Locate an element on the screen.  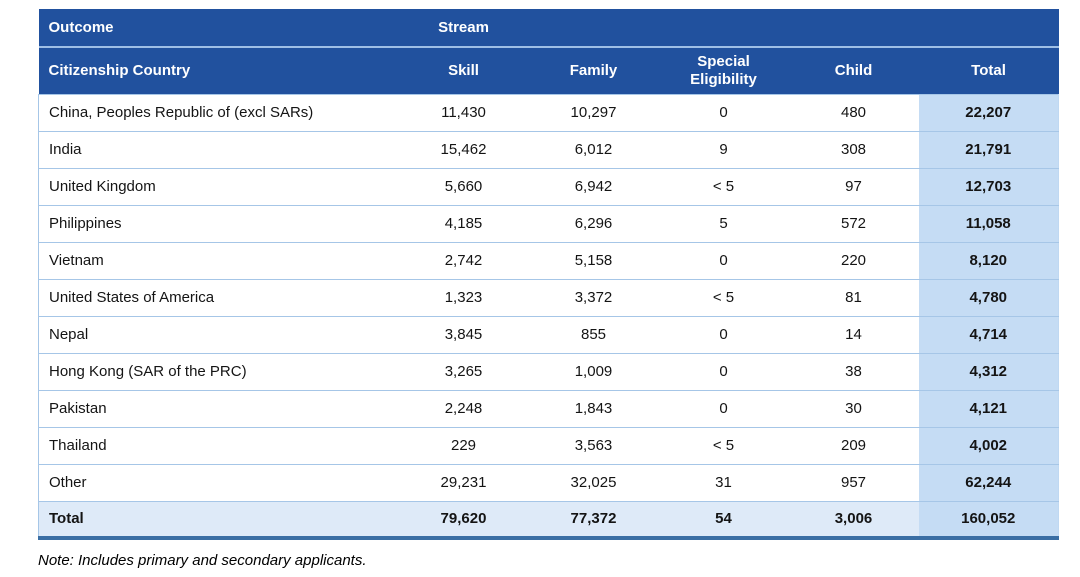
child-cell: 957 is located at coordinates (853, 483).